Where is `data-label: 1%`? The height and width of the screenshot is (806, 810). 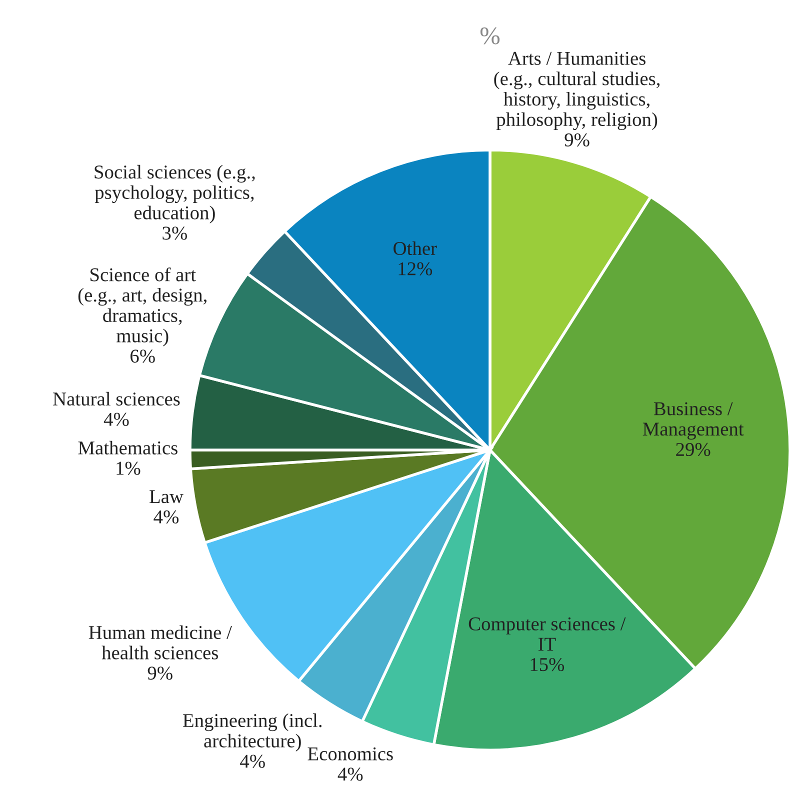 data-label: 1% is located at coordinates (128, 468).